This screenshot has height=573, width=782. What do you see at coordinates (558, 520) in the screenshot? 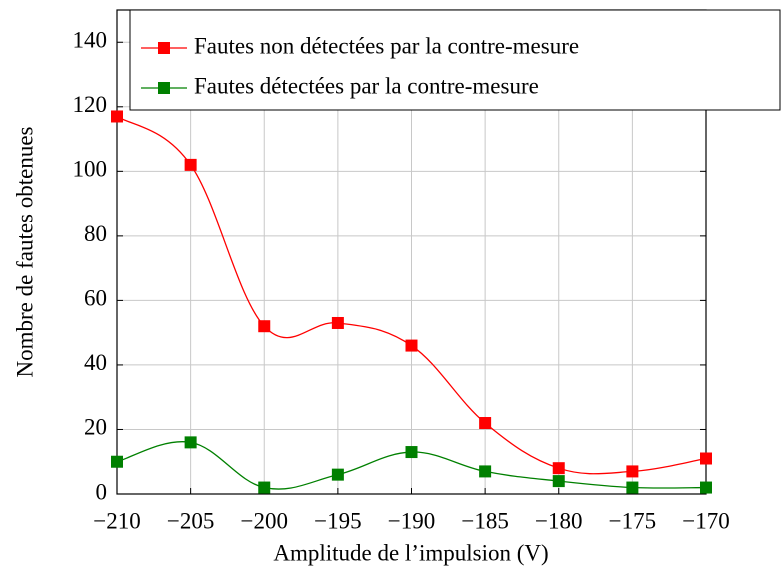
I see `x-tick-label: −180` at bounding box center [558, 520].